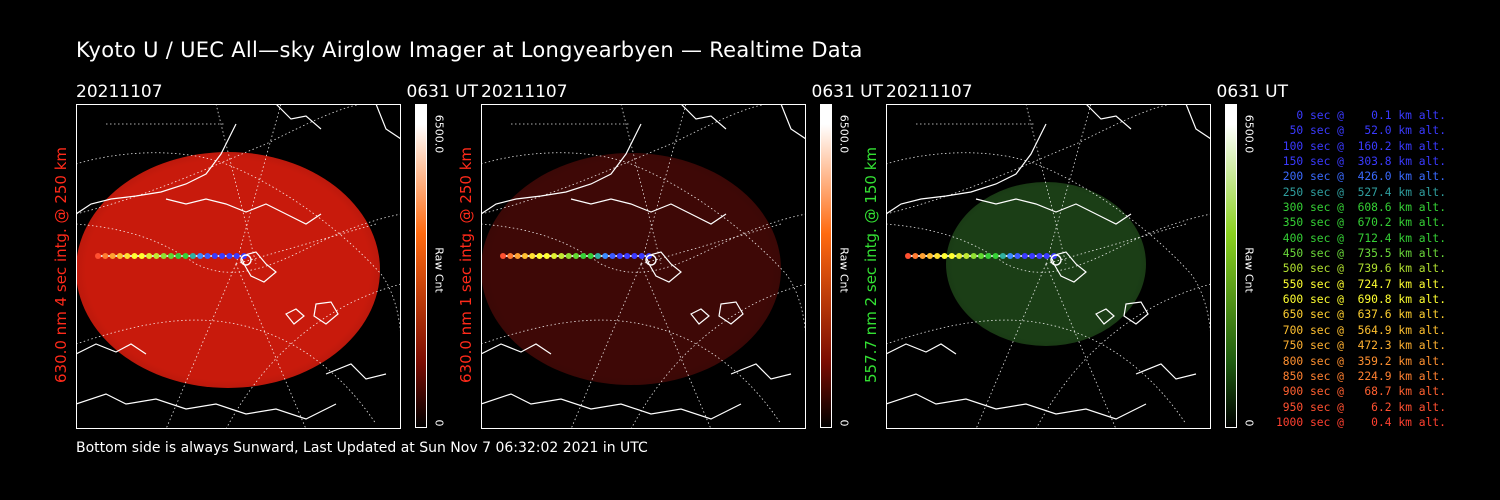  I want to click on legend-row: 450 sec @ 735.5 km alt., so click(1364, 254).